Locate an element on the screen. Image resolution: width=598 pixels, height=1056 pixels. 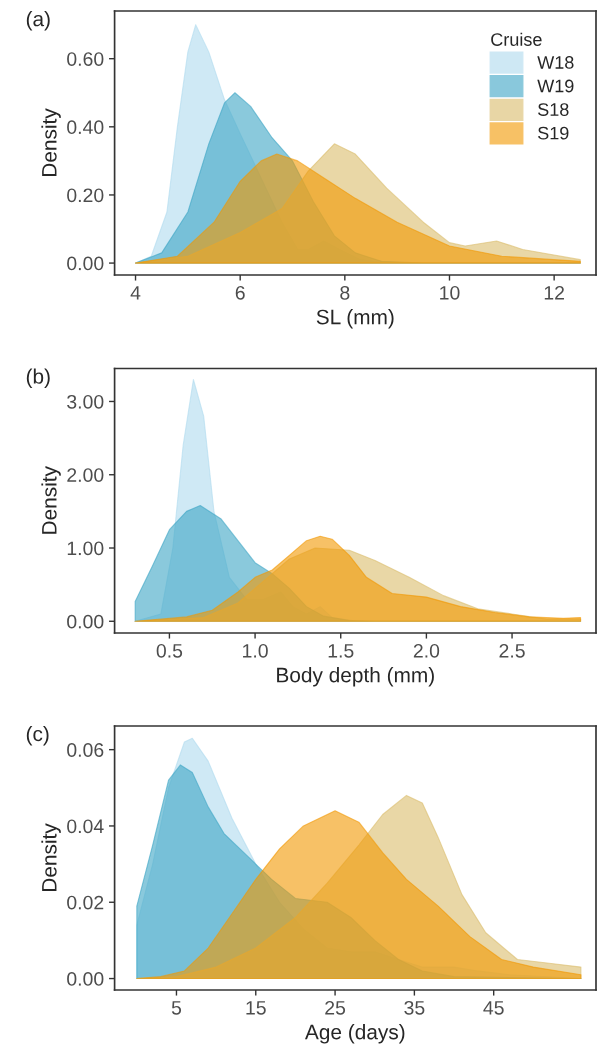
x-tick-label: 12 is located at coordinates (554, 292).